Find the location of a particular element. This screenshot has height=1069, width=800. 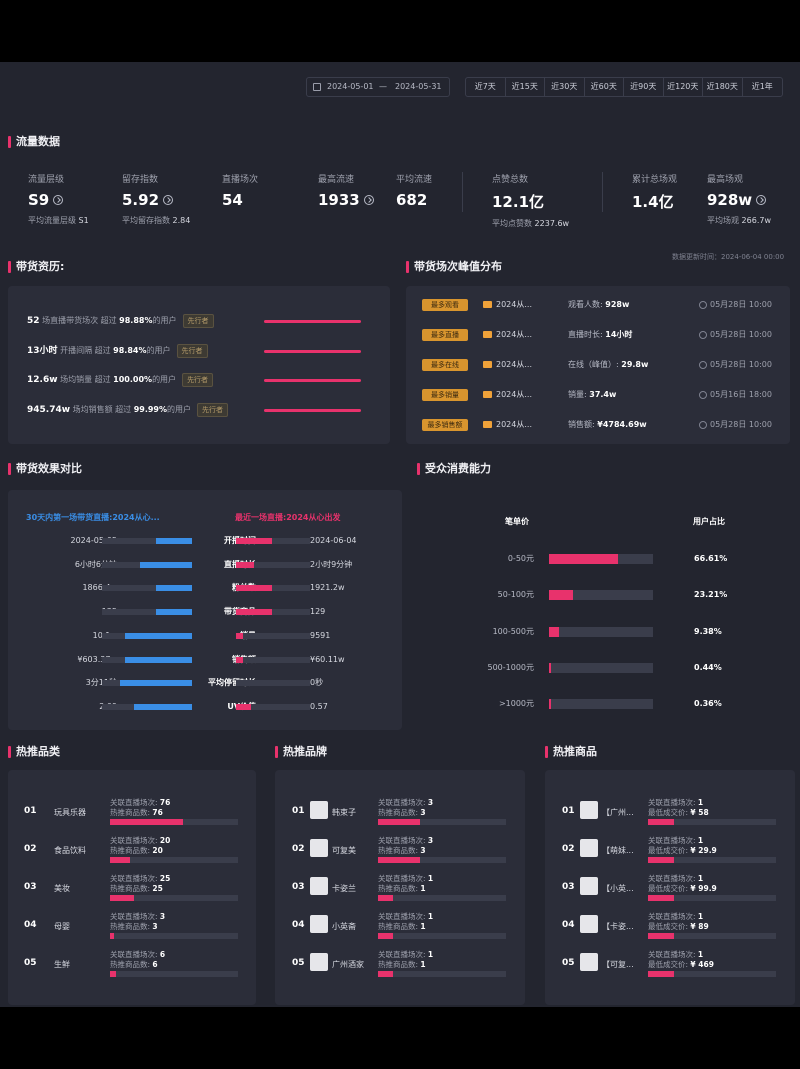

range-1y-button: 近1年 is located at coordinates (762, 86).